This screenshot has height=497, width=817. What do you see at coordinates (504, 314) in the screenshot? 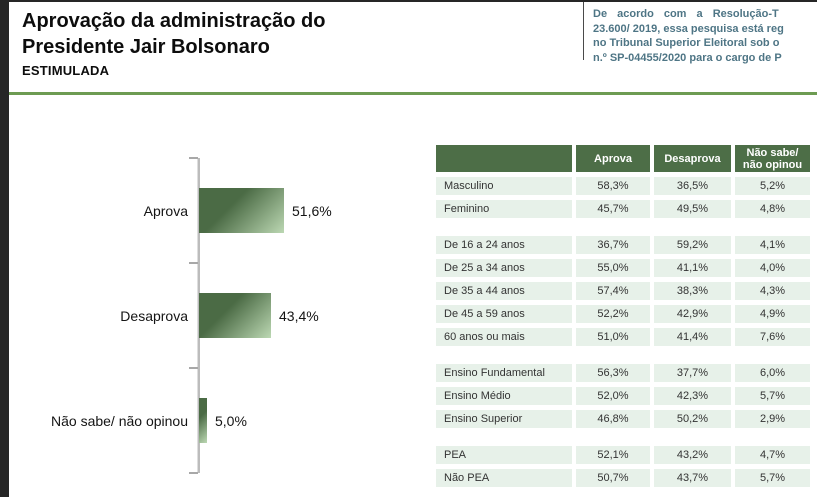
I see `row-label: De 45 a 59 anos` at bounding box center [504, 314].